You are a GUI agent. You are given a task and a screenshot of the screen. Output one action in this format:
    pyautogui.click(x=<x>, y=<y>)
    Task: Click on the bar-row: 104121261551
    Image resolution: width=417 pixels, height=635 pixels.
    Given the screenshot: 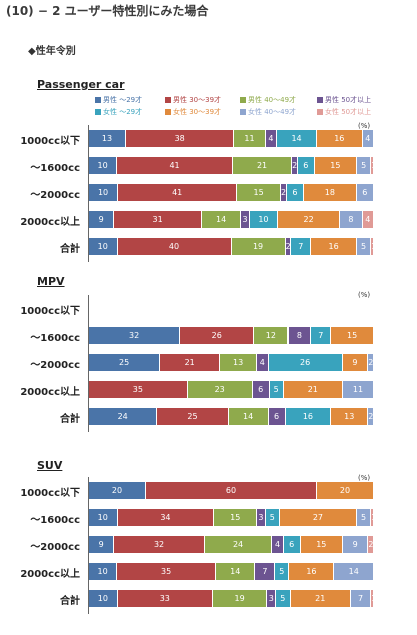 What is the action you would take?
    pyautogui.click(x=231, y=165)
    